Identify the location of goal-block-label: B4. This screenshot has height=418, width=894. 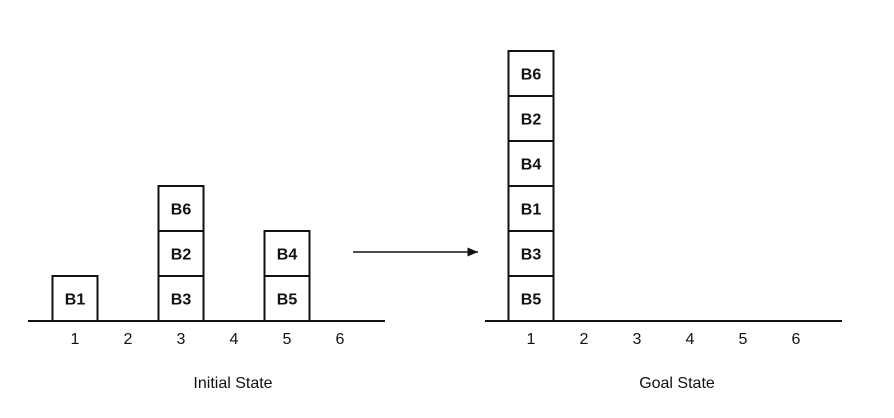
(531, 165).